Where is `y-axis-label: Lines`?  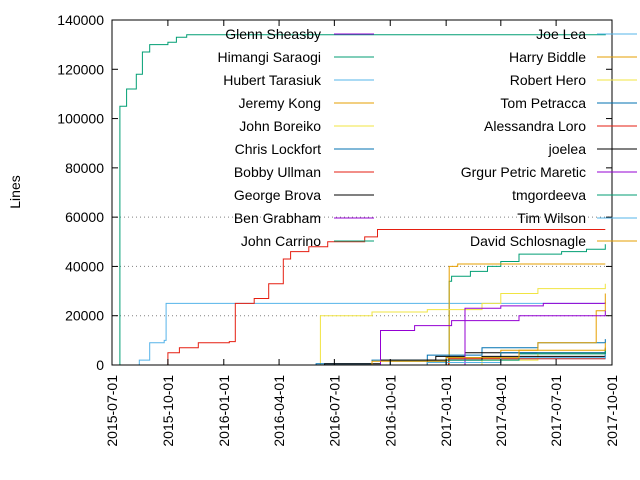 y-axis-label: Lines is located at coordinates (15, 191).